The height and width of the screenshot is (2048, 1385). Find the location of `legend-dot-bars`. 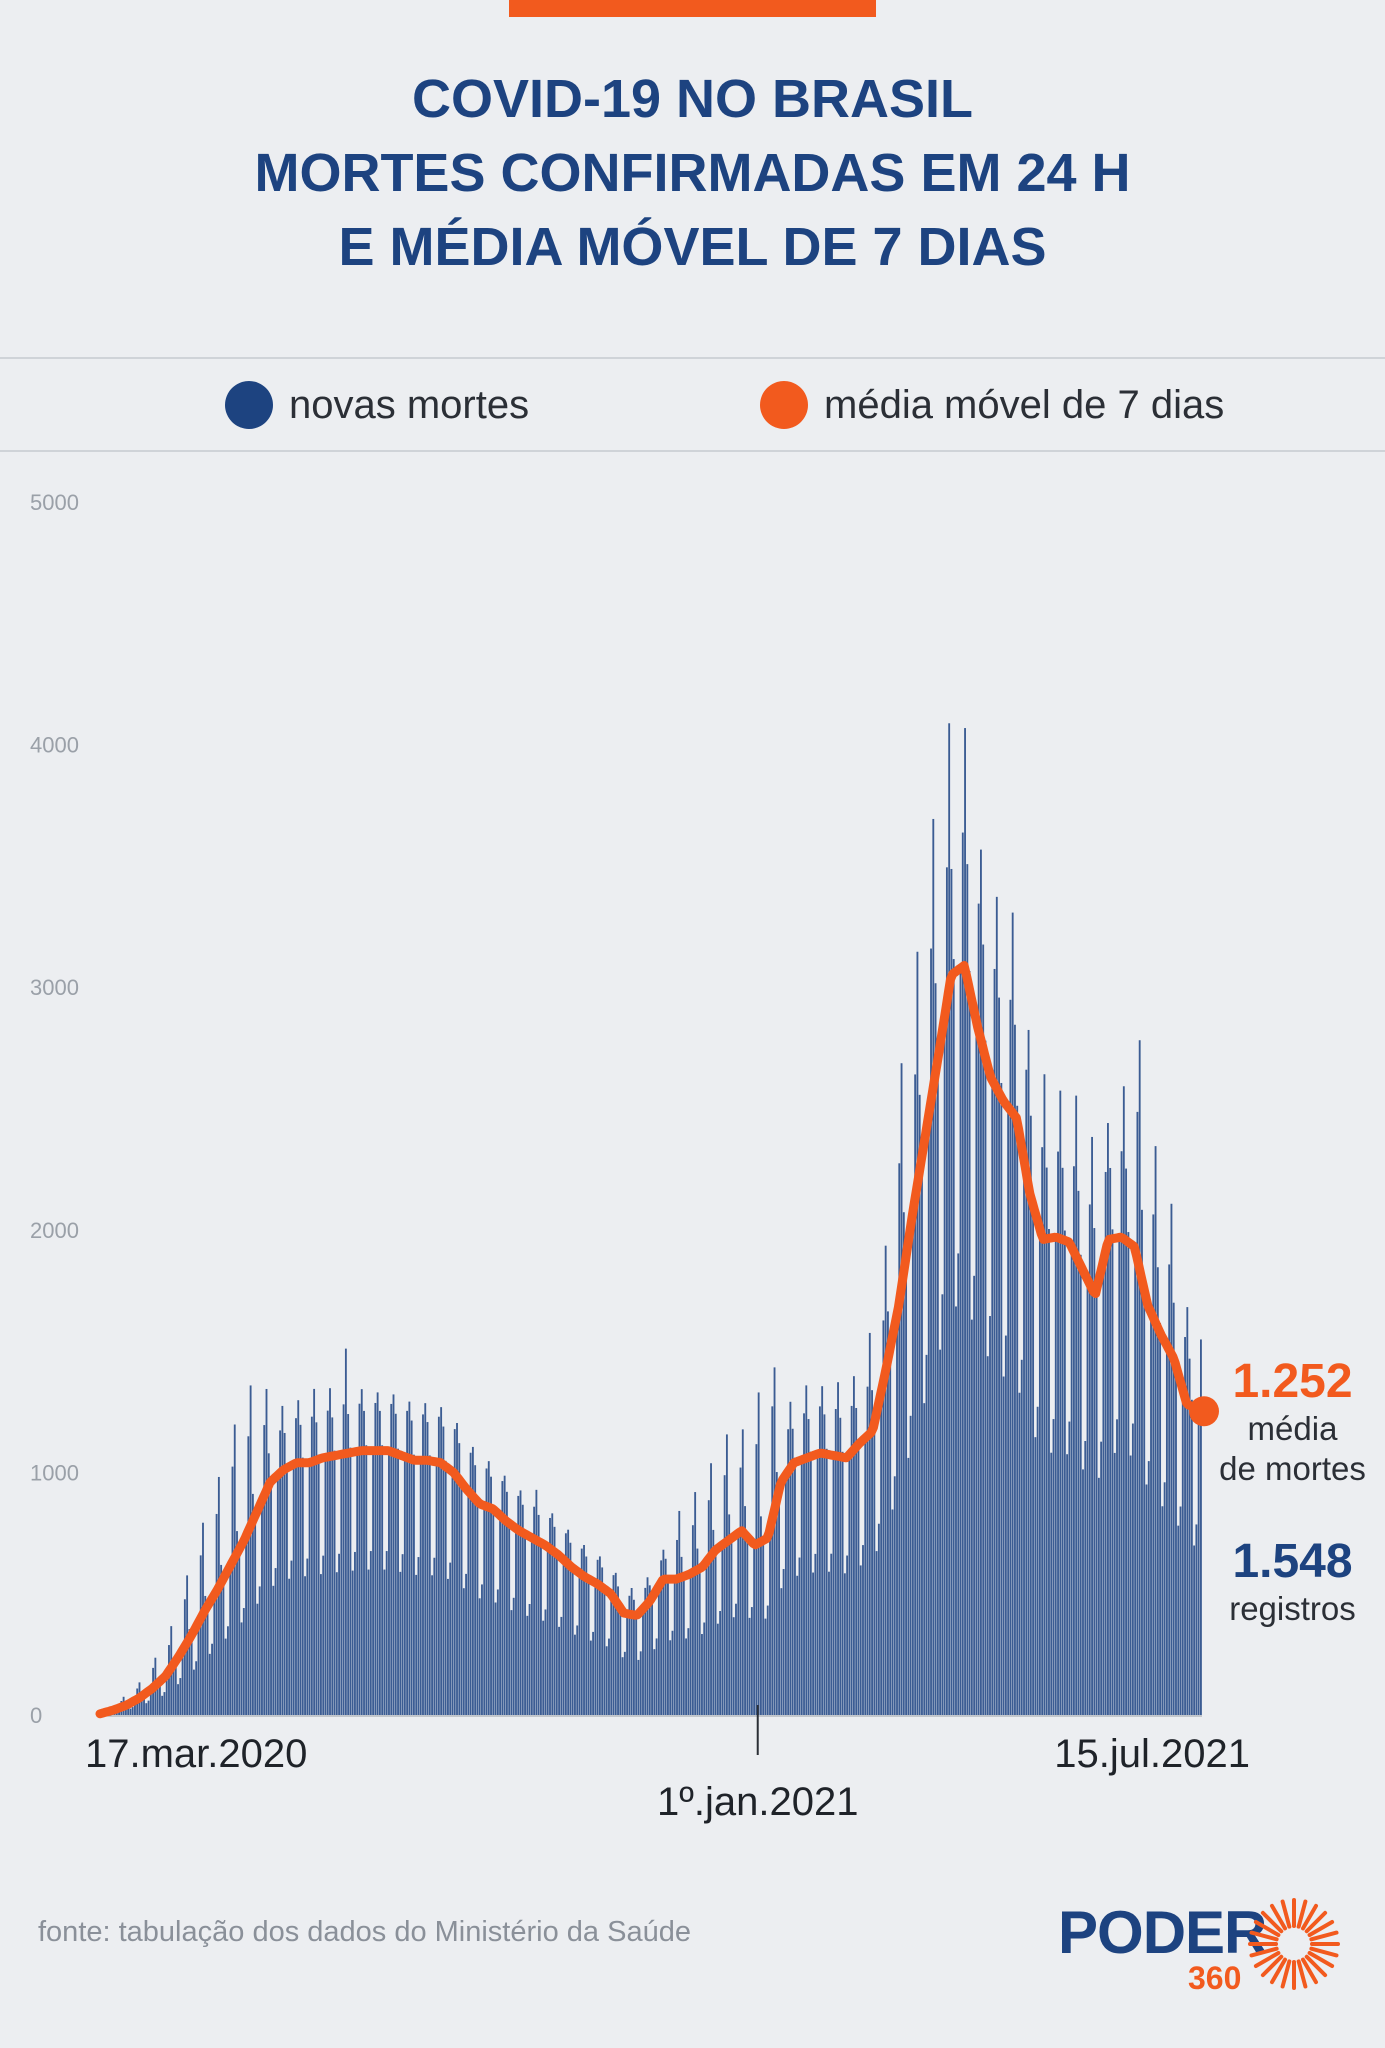

legend-dot-bars is located at coordinates (249, 405).